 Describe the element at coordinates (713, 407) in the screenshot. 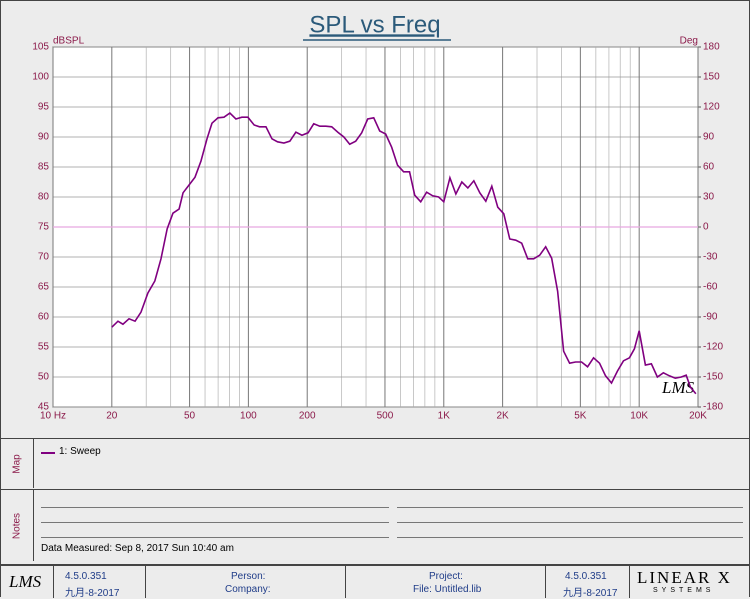

I see `y2-tick-label: -180` at that location.